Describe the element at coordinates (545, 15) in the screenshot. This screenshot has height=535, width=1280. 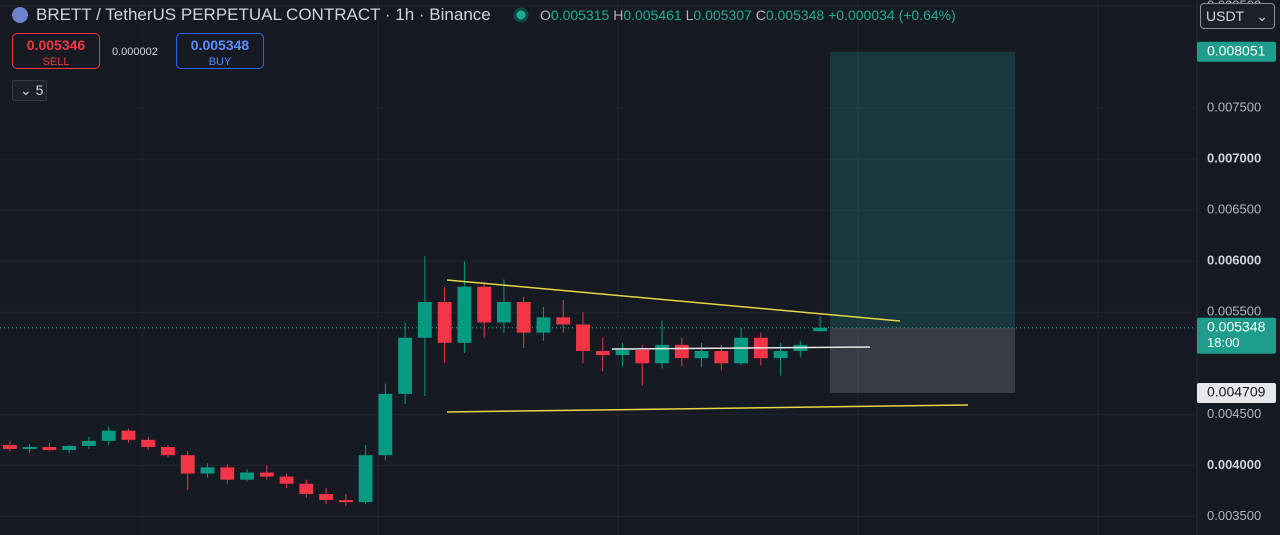
I see `ohlc-key: O` at that location.